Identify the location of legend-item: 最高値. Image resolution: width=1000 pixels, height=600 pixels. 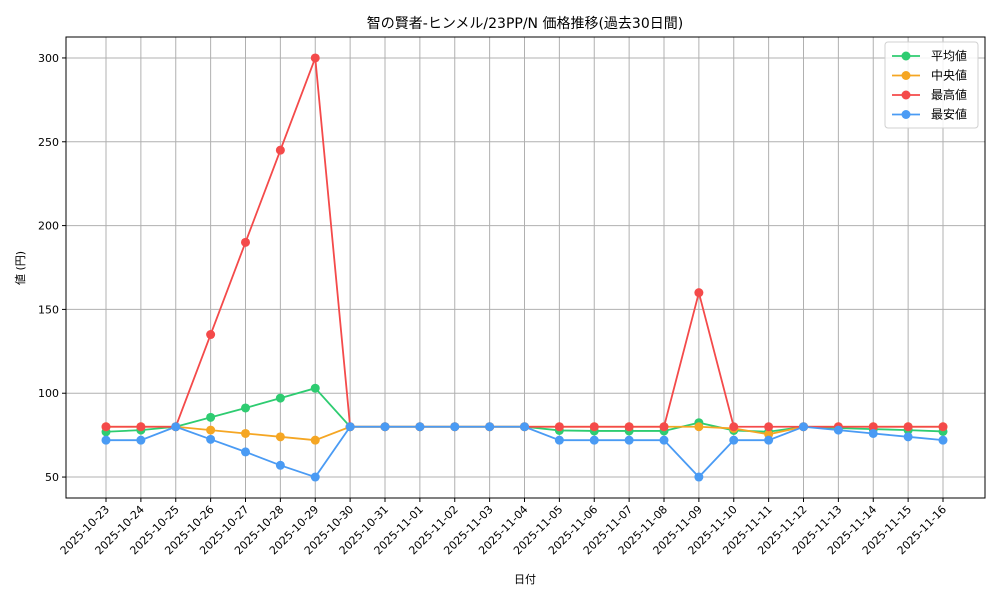
(929, 94).